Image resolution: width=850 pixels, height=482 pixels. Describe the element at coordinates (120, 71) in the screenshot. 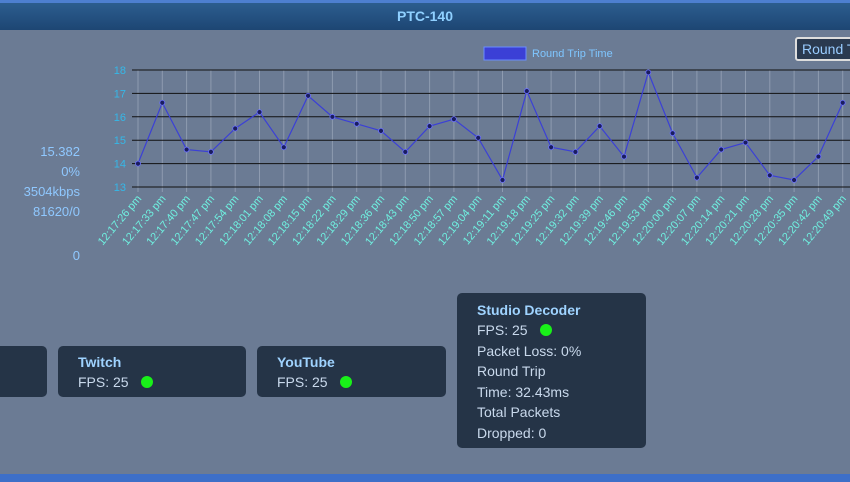

I see `y-tick-label: 18` at that location.